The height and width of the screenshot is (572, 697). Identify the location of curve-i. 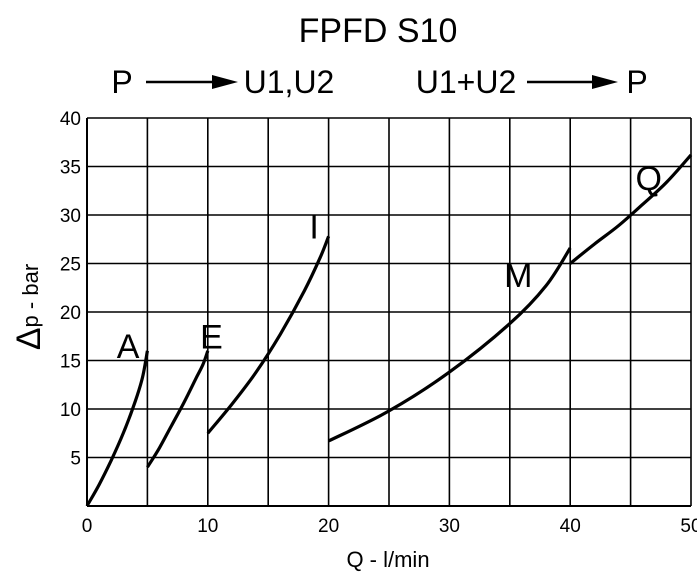
(268, 335).